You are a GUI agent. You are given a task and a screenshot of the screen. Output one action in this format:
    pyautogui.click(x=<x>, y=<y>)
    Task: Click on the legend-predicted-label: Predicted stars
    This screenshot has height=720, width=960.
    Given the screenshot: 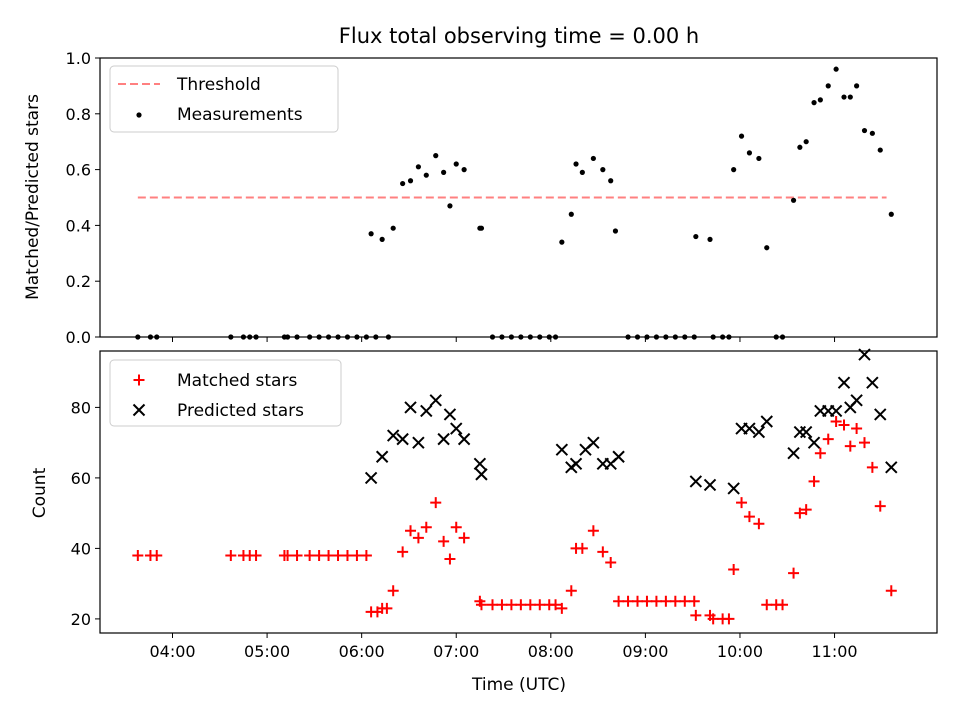 What is the action you would take?
    pyautogui.click(x=240, y=411)
    